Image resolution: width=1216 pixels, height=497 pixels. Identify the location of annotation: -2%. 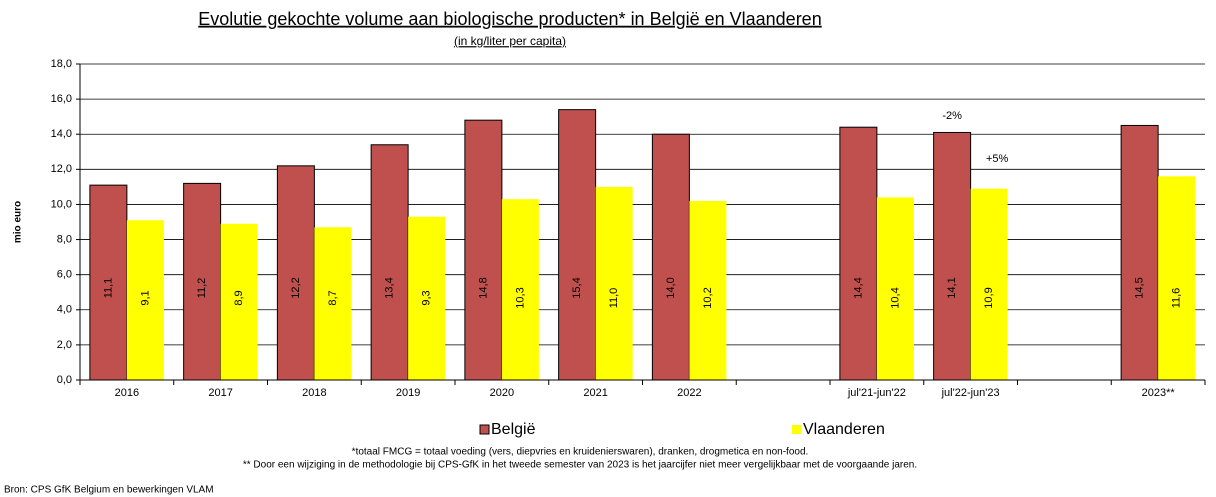
(952, 116).